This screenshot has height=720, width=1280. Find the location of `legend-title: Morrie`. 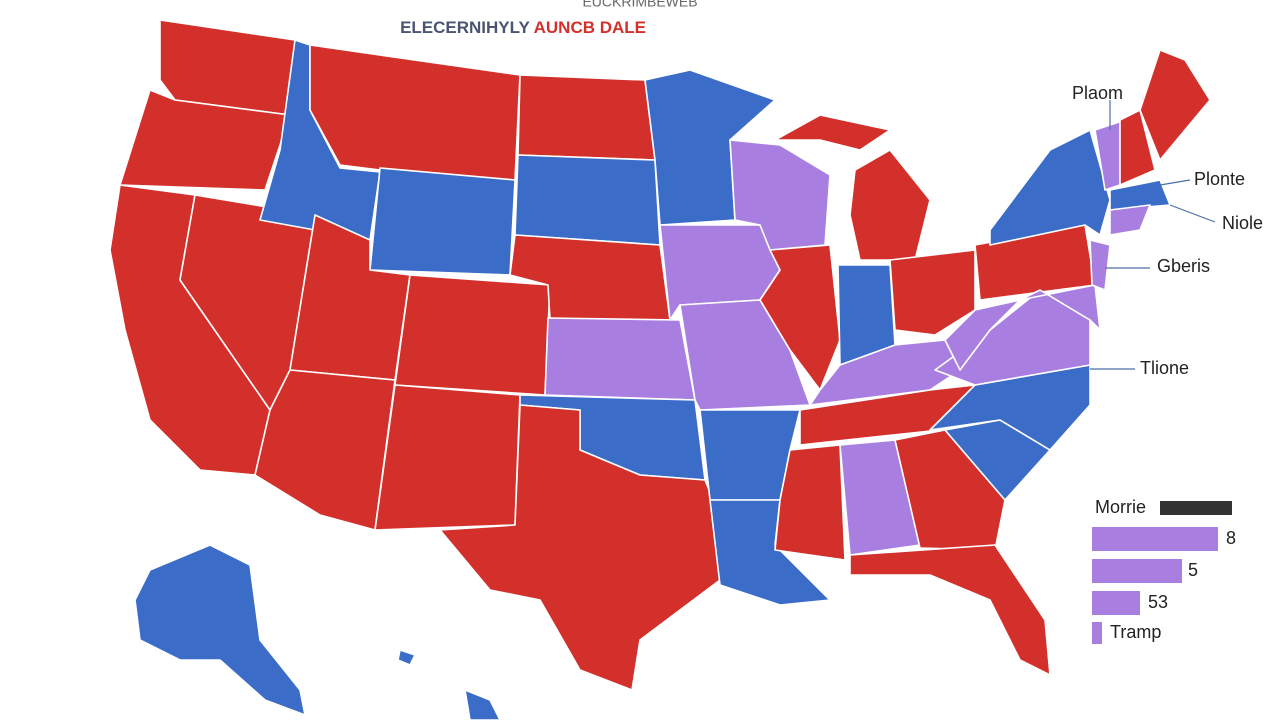

legend-title: Morrie is located at coordinates (1120, 507).